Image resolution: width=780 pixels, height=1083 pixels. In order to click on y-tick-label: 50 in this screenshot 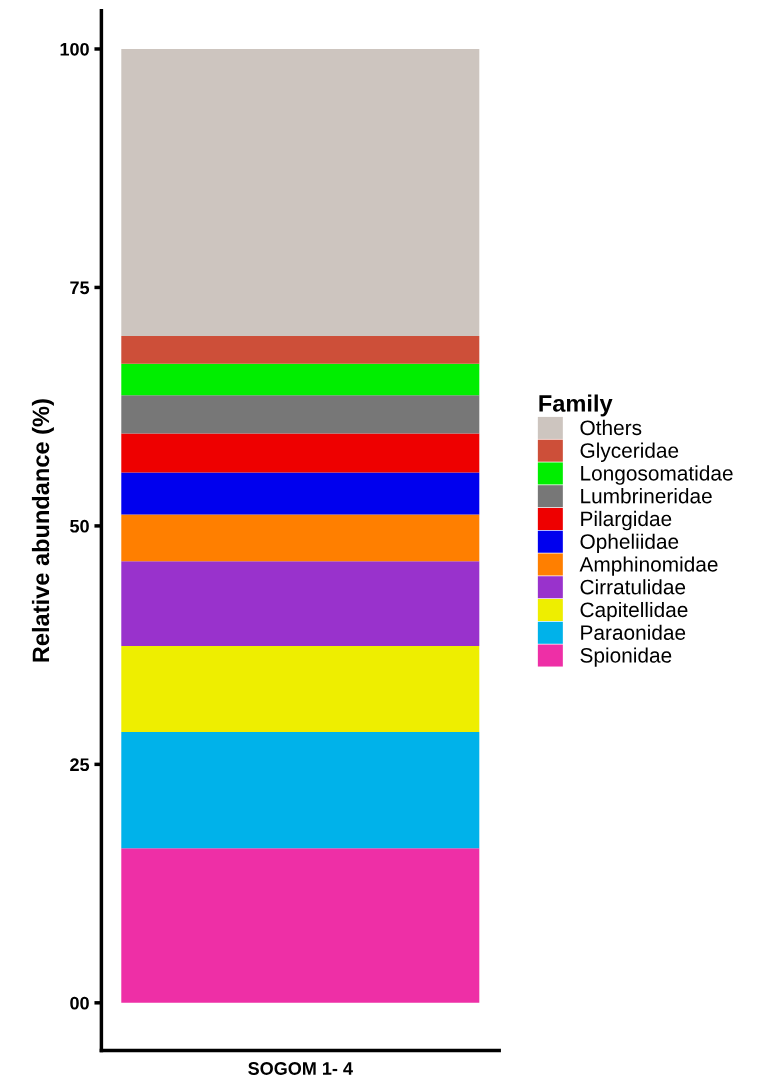, I will do `click(79, 526)`.